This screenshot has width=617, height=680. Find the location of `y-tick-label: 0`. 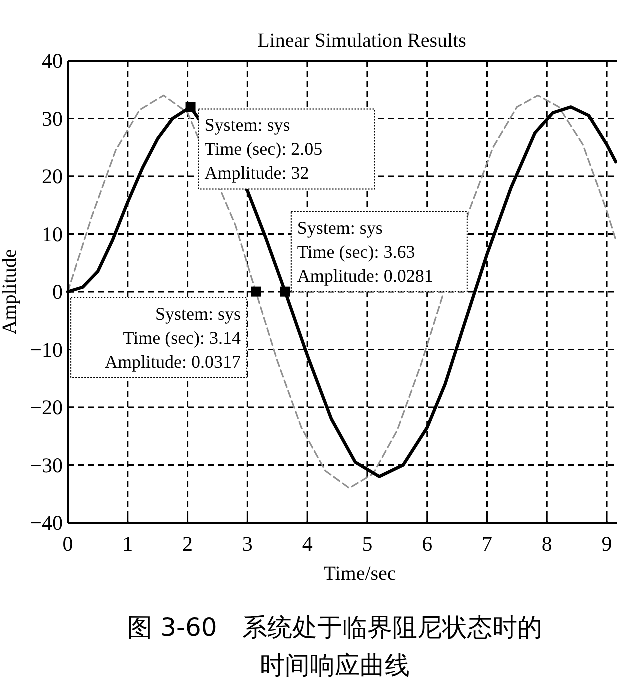

y-tick-label: 0 is located at coordinates (57, 292).